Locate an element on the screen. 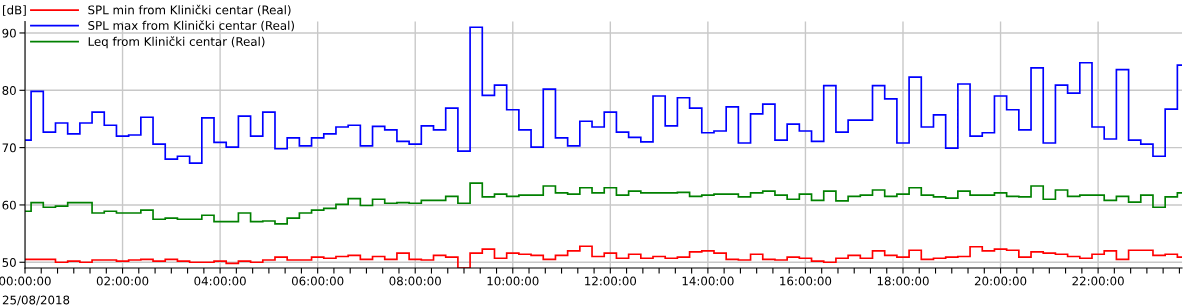 The image size is (1186, 307). x-tick-label: 02:00:00 is located at coordinates (122, 281).